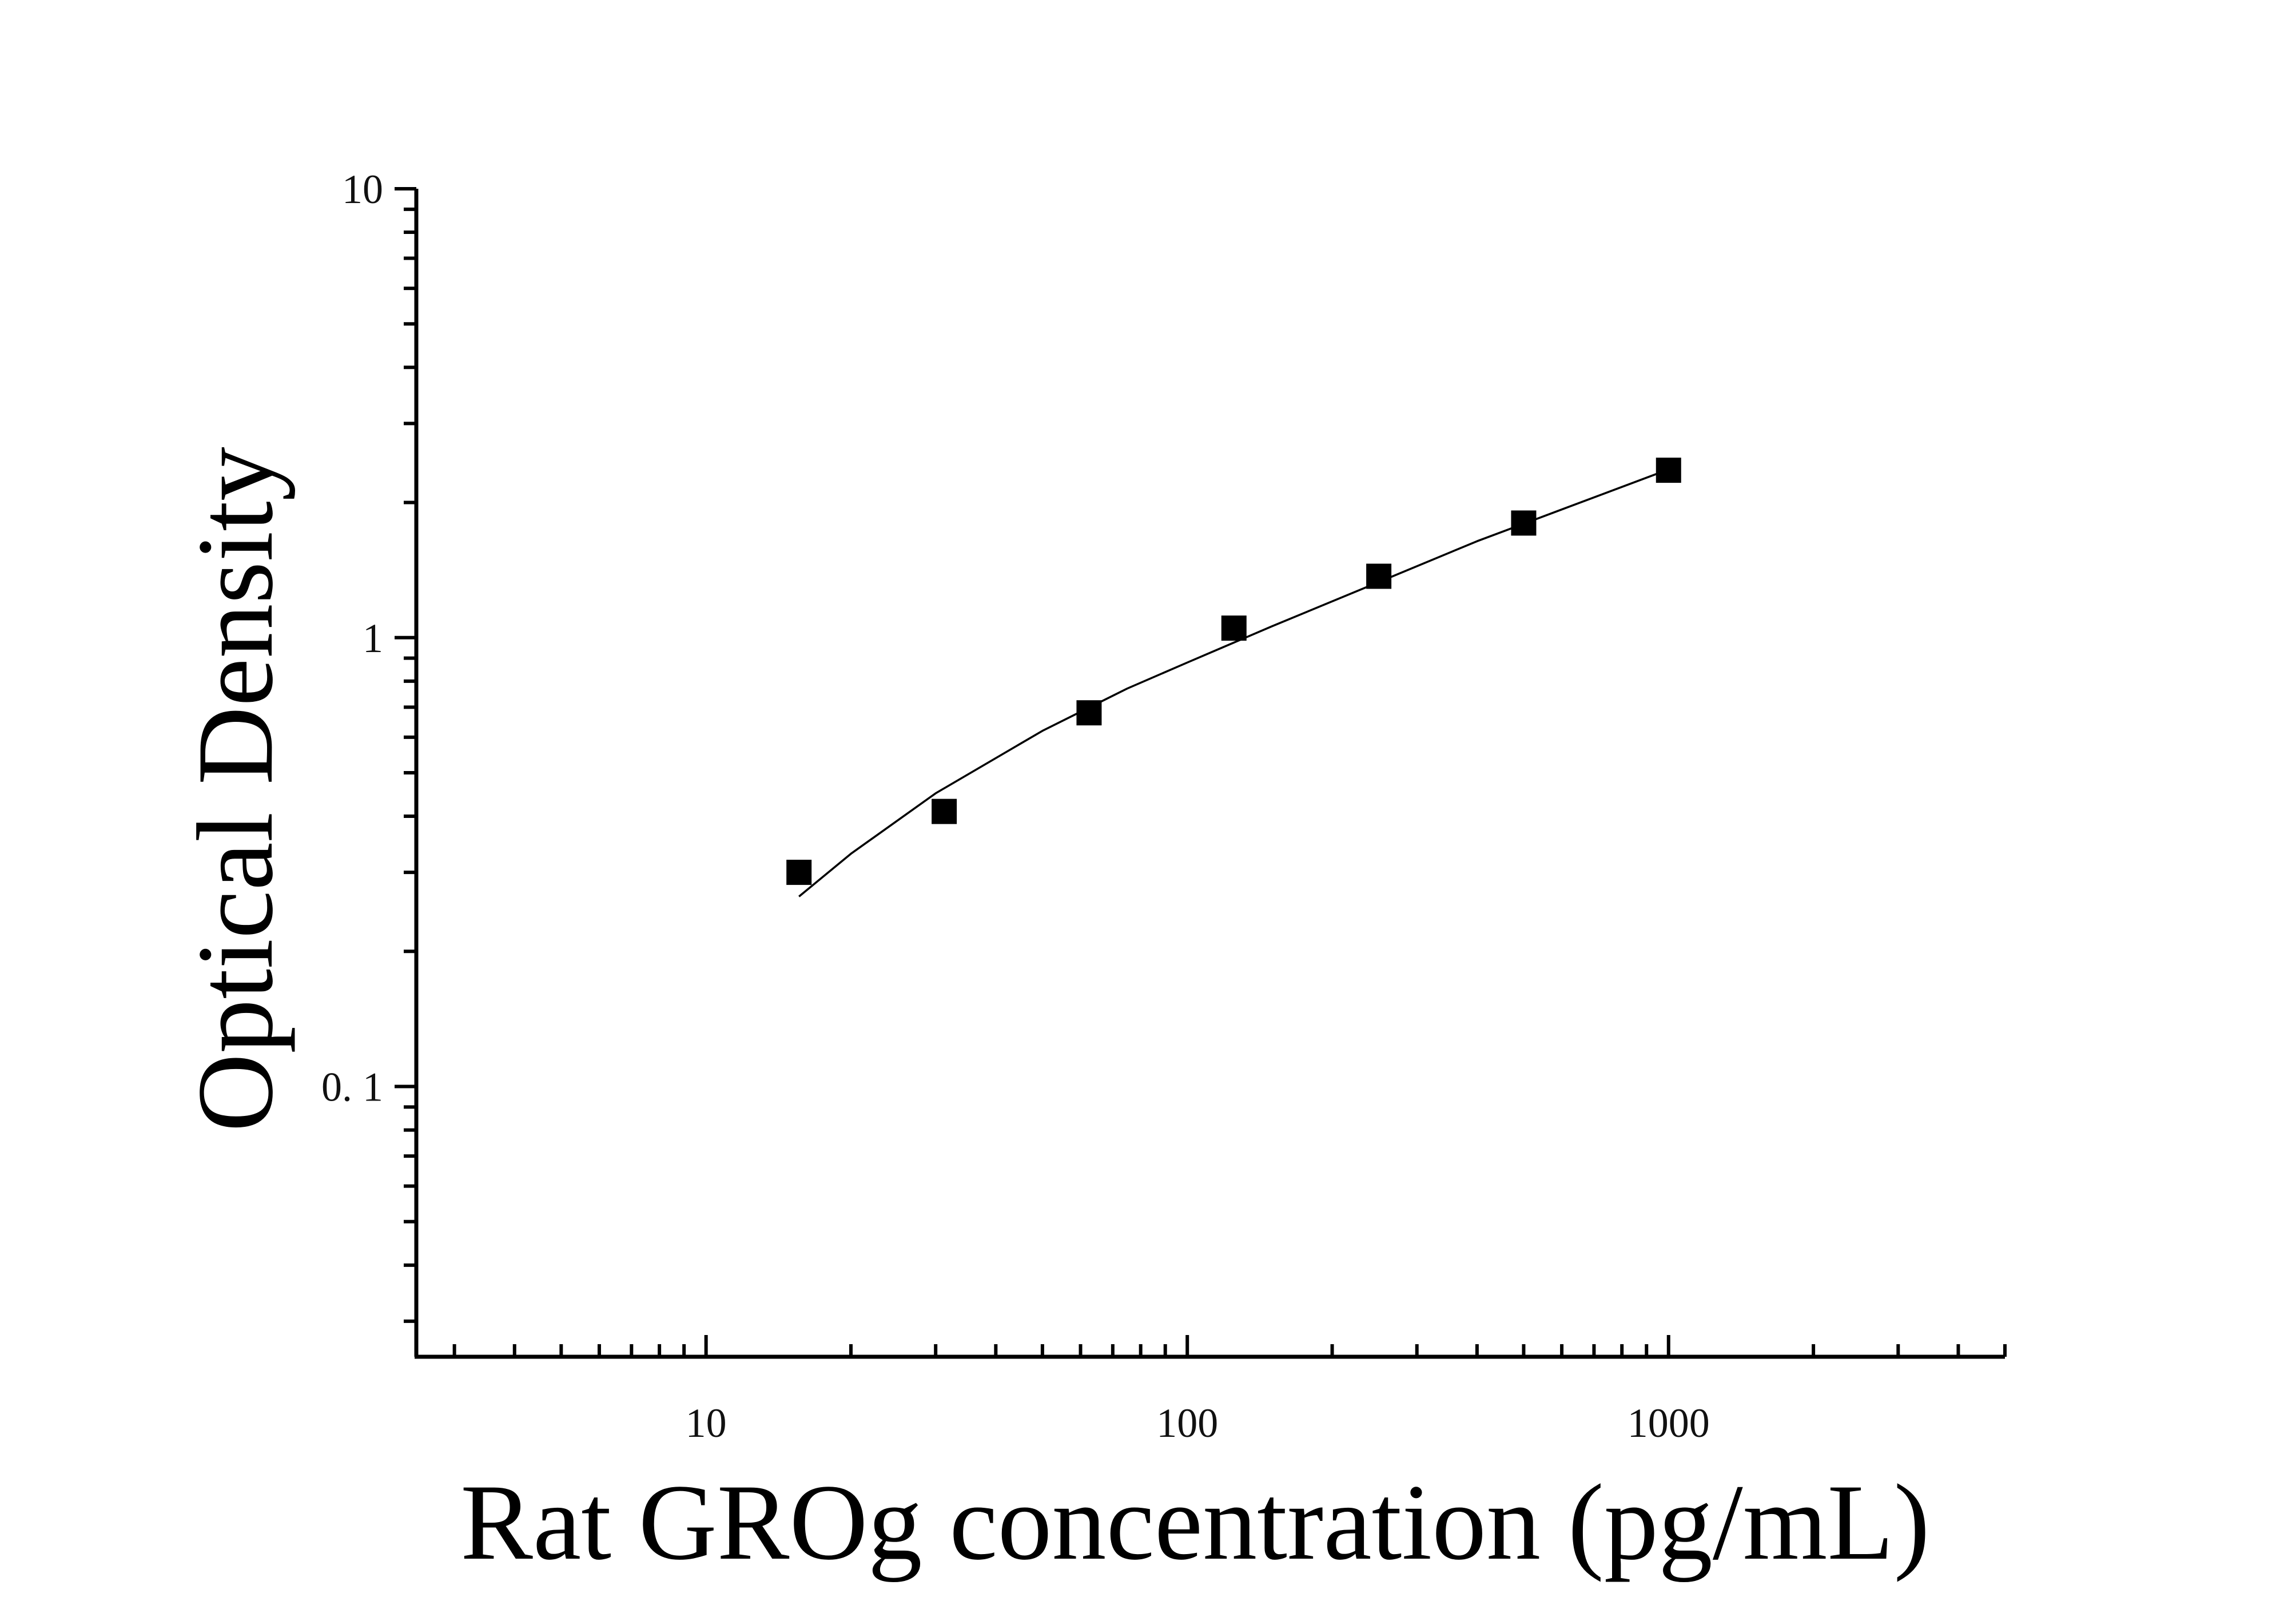 This screenshot has width=2296, height=1605. Describe the element at coordinates (1669, 1423) in the screenshot. I see `x-tick-label: 1000` at that location.